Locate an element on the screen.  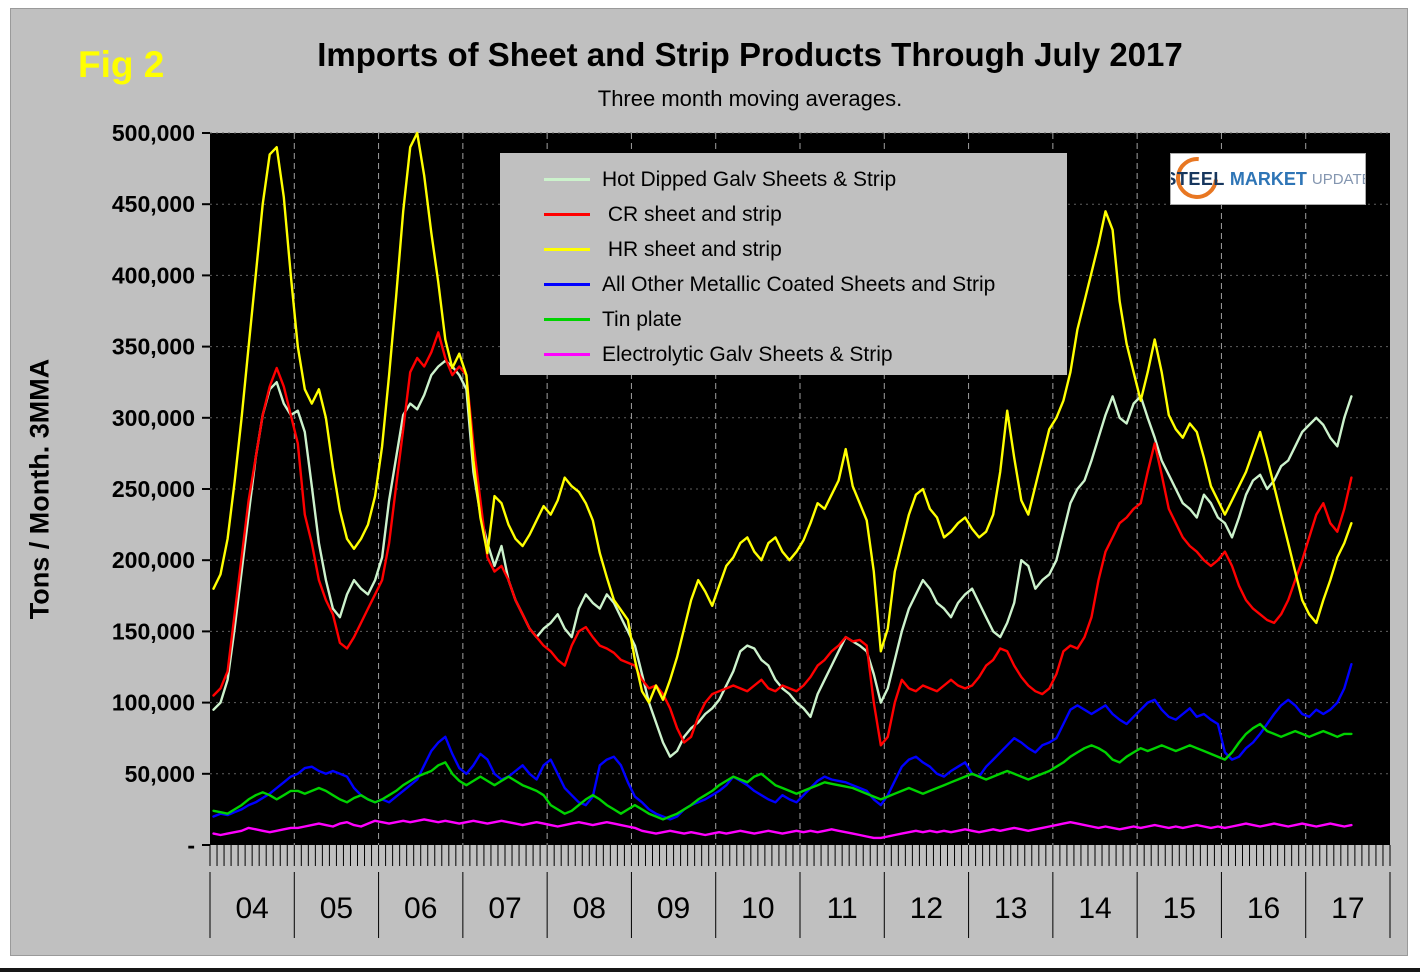
legend-item-electrolytic-galv: Electrolytic Galv Sheets & Strip is located at coordinates (783, 354).